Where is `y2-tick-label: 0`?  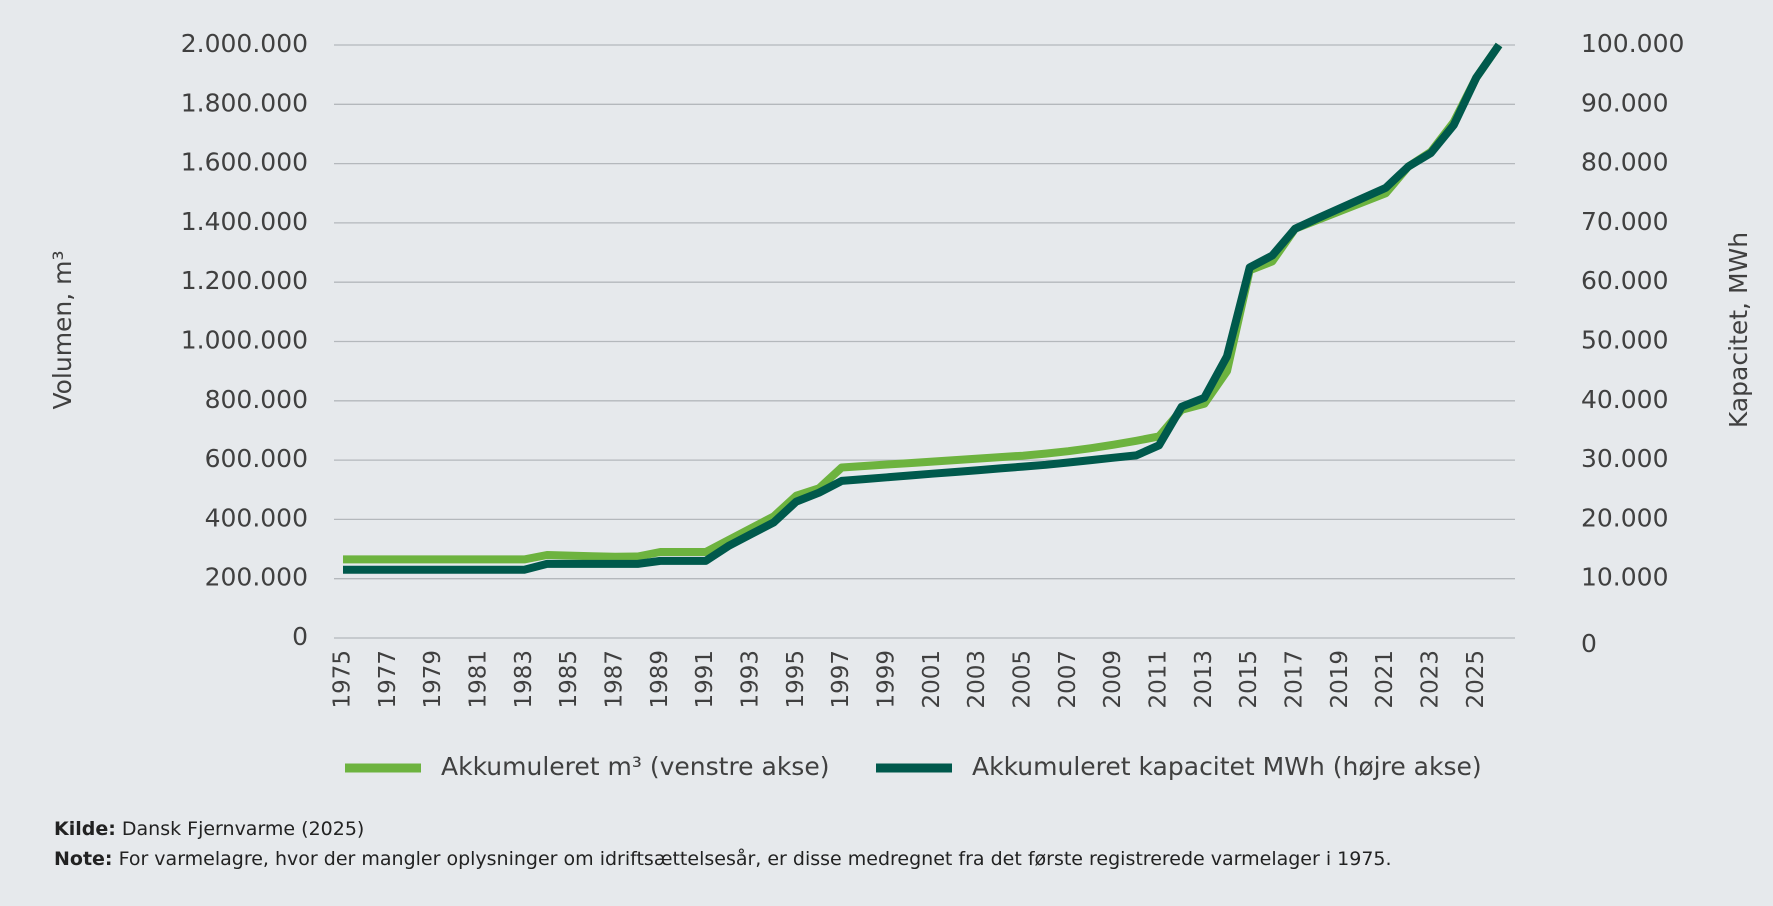
y2-tick-label: 0 is located at coordinates (1589, 643).